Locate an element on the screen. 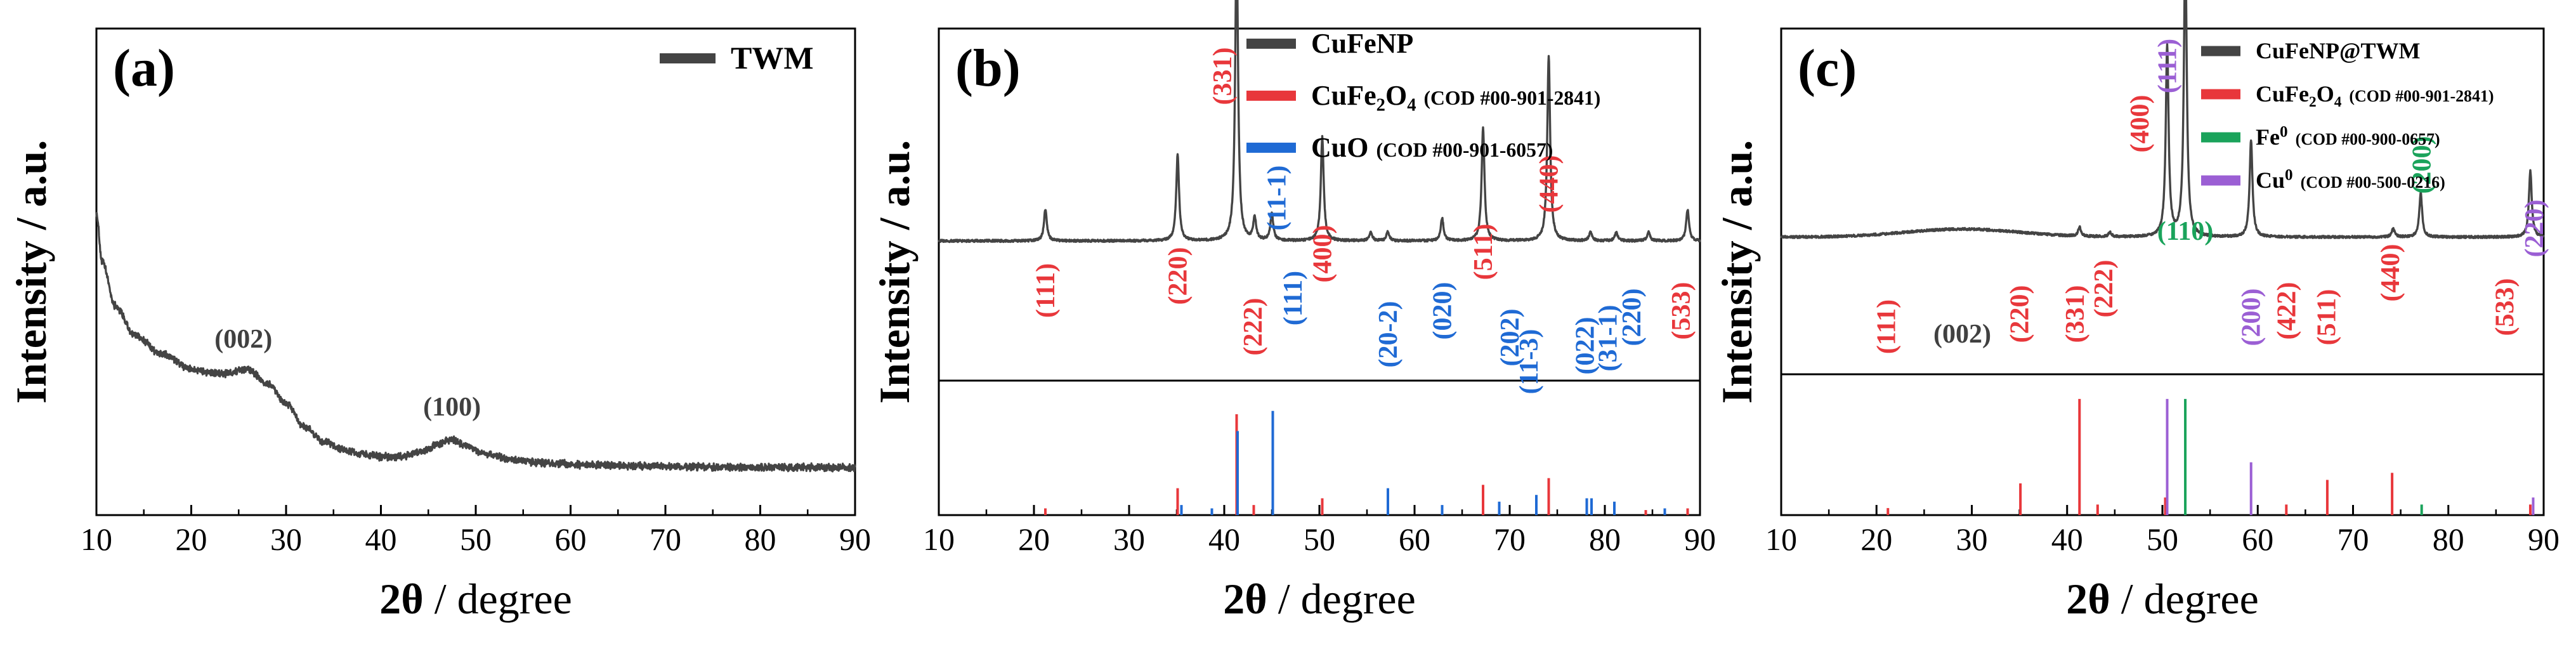 The width and height of the screenshot is (2576, 661). peak-label: (020) is located at coordinates (1443, 311).